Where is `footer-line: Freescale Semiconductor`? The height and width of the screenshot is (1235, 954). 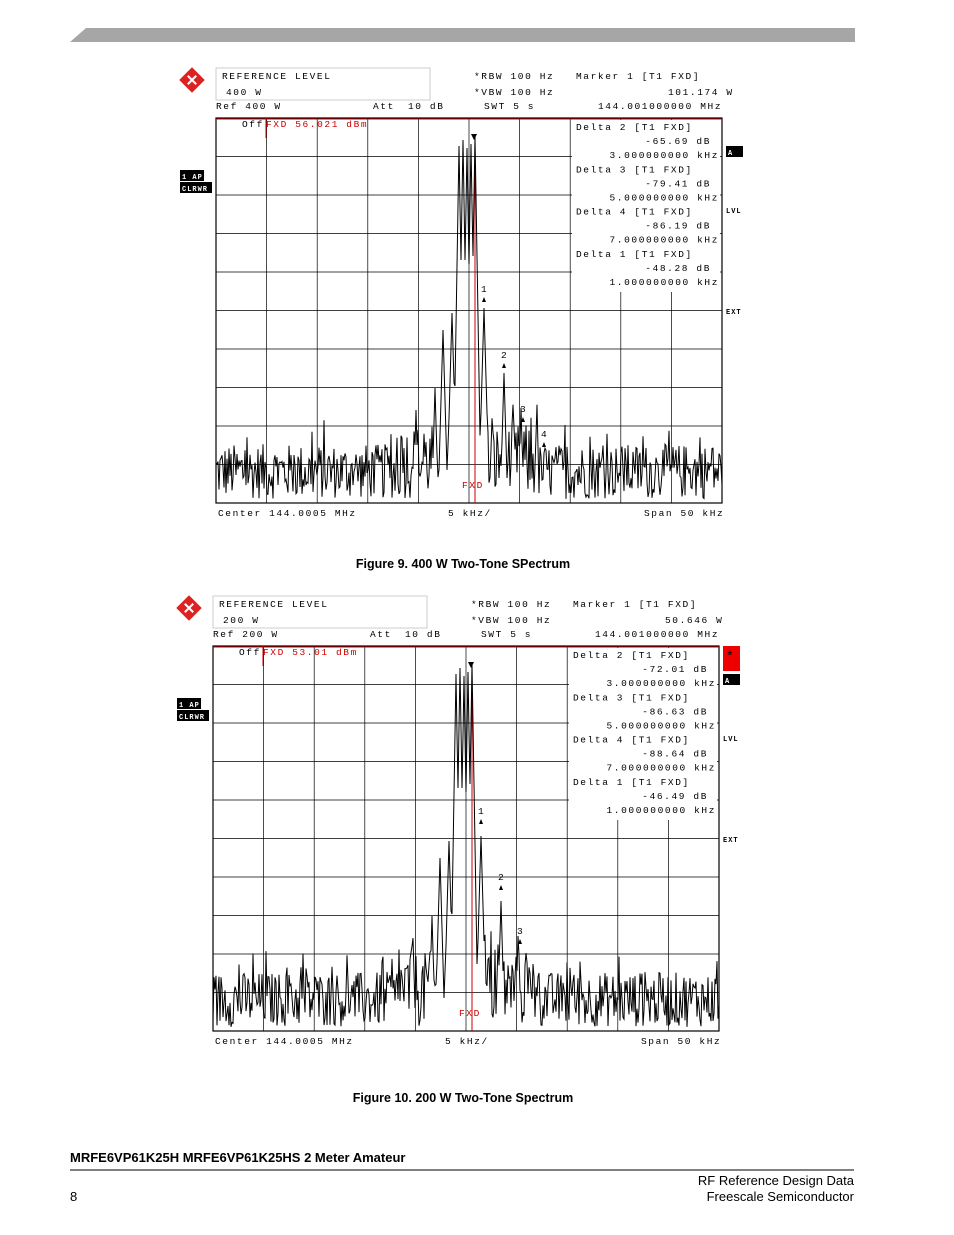
footer-line: Freescale Semiconductor is located at coordinates (781, 1196).